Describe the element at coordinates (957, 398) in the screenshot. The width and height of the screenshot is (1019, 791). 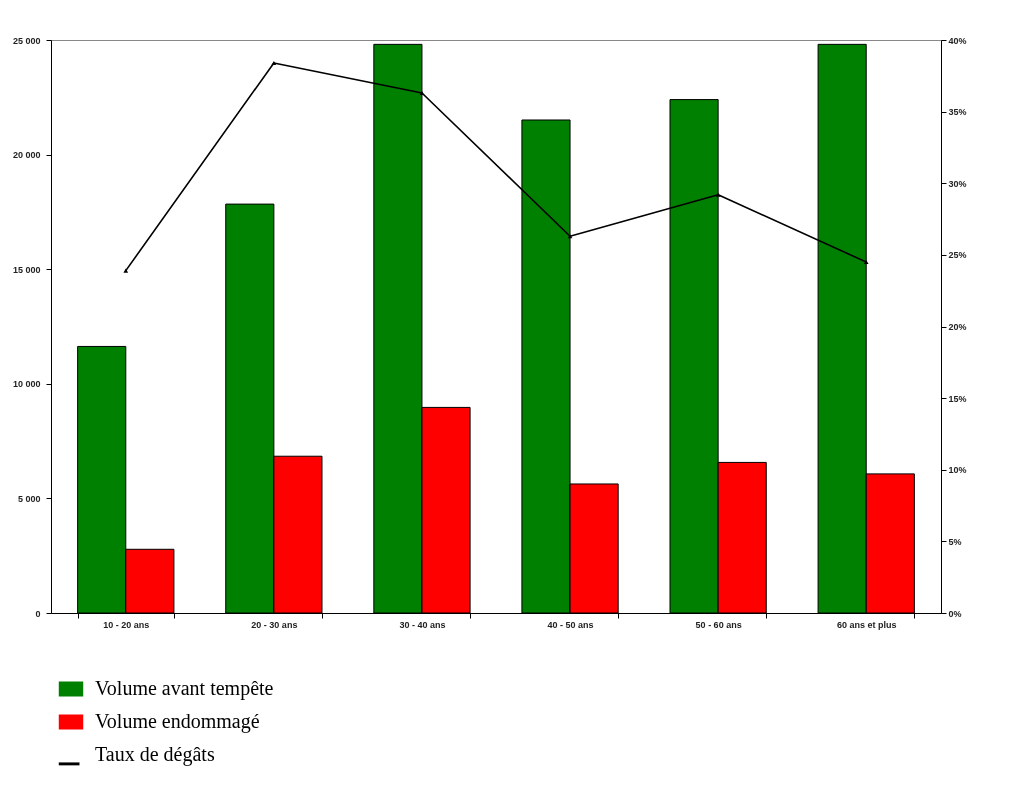
I see `y2-tick-label: 15%` at that location.